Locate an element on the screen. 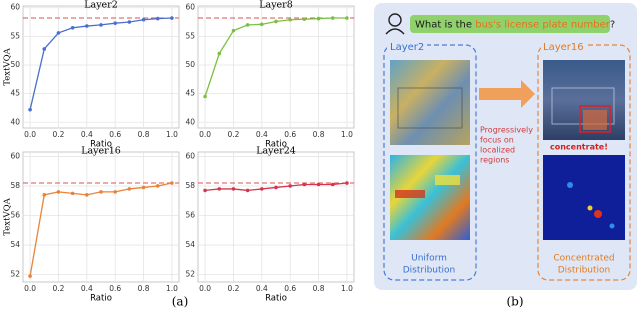  chart-title: Layer2 is located at coordinates (101, 5).